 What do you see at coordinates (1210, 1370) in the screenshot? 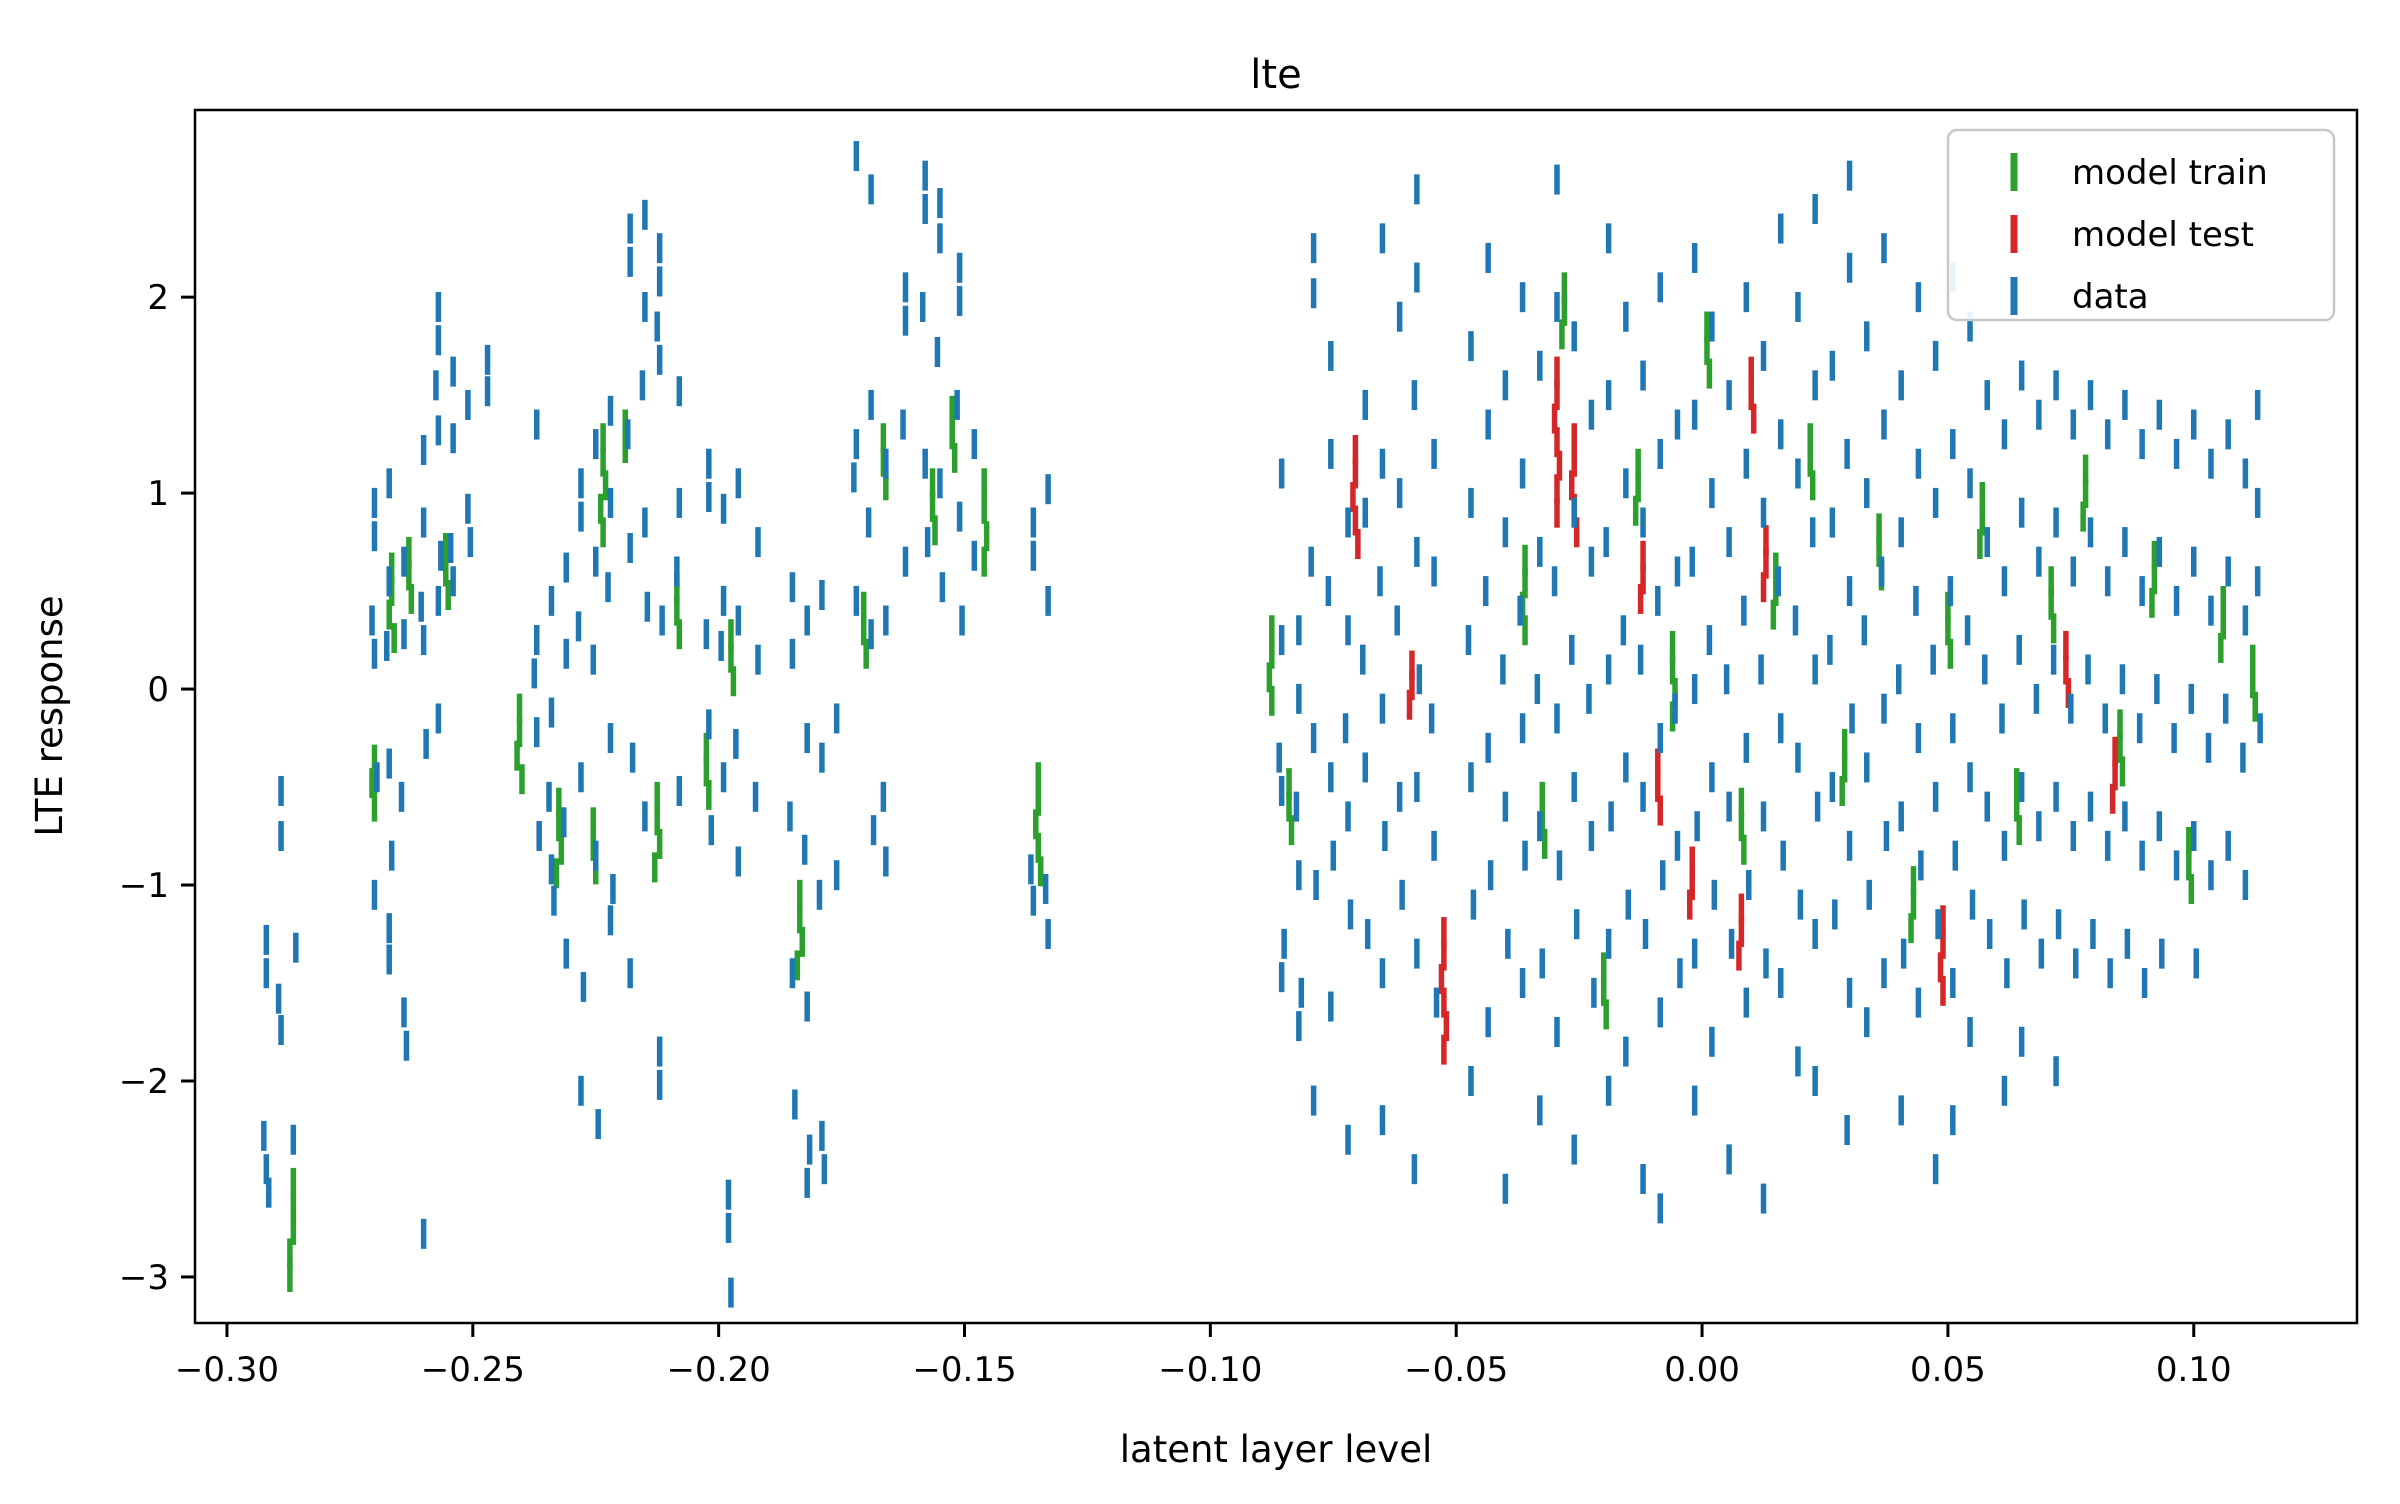
I see `x-tick-label: −0.10` at bounding box center [1210, 1370].